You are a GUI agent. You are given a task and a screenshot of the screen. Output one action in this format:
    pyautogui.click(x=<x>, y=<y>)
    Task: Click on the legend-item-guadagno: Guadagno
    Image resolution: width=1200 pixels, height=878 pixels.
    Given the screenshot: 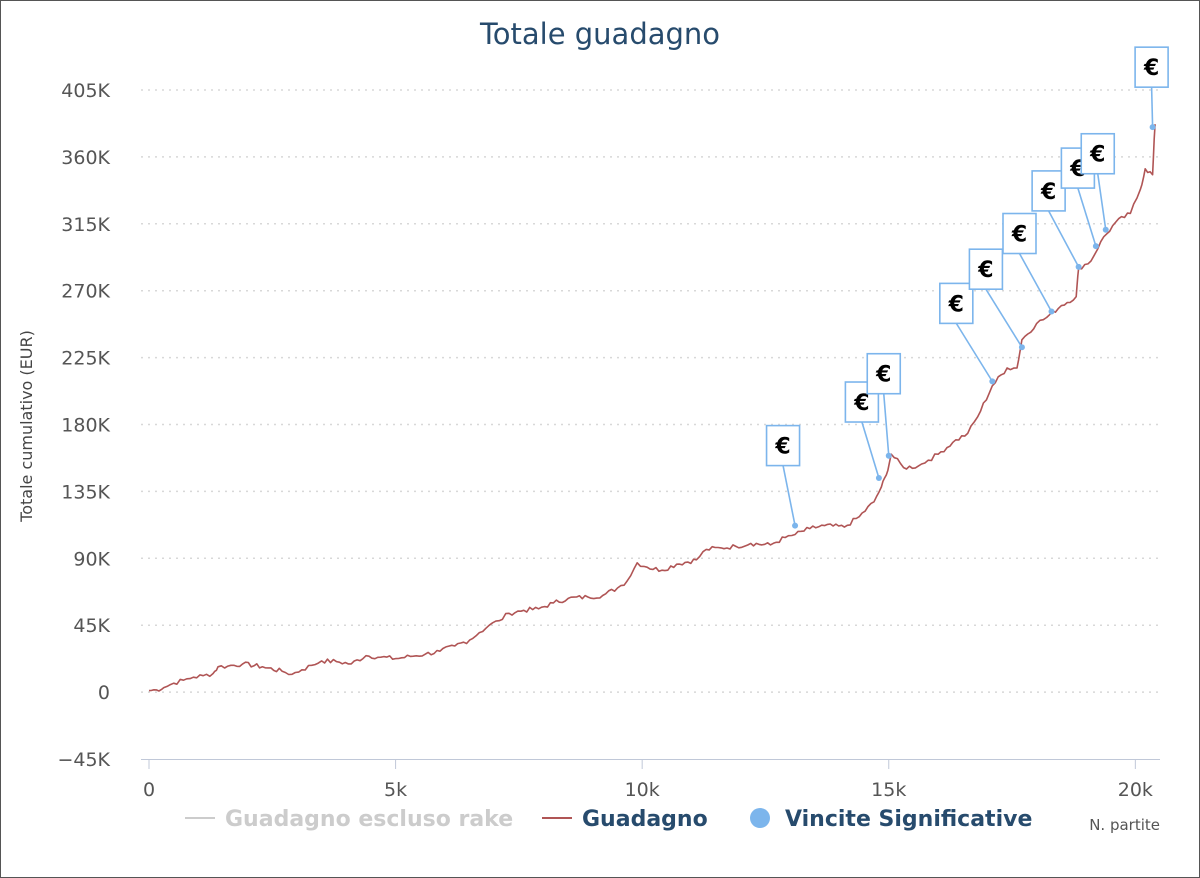 What is the action you would take?
    pyautogui.click(x=625, y=819)
    